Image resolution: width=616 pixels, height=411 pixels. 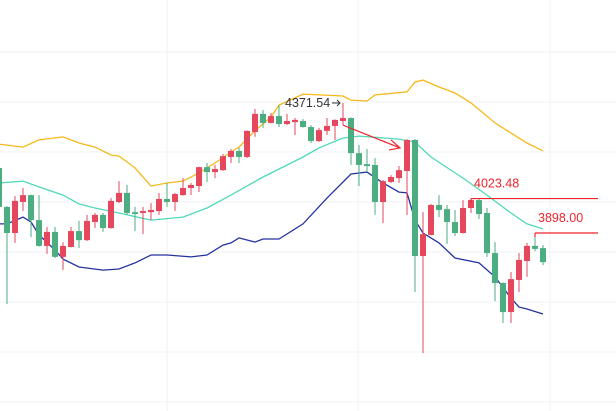 What do you see at coordinates (496, 184) in the screenshot?
I see `resistance-1-label: 4023.48` at bounding box center [496, 184].